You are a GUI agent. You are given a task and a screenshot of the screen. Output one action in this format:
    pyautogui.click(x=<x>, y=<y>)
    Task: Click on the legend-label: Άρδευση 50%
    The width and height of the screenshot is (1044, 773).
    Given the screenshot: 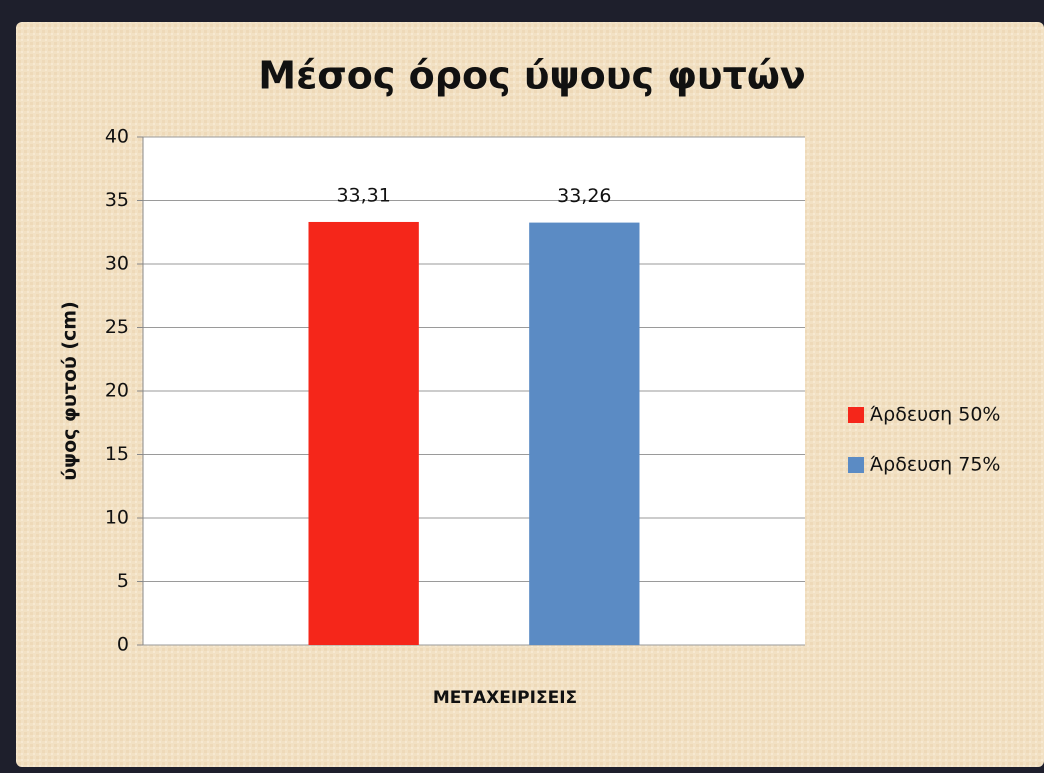 What is the action you would take?
    pyautogui.click(x=935, y=415)
    